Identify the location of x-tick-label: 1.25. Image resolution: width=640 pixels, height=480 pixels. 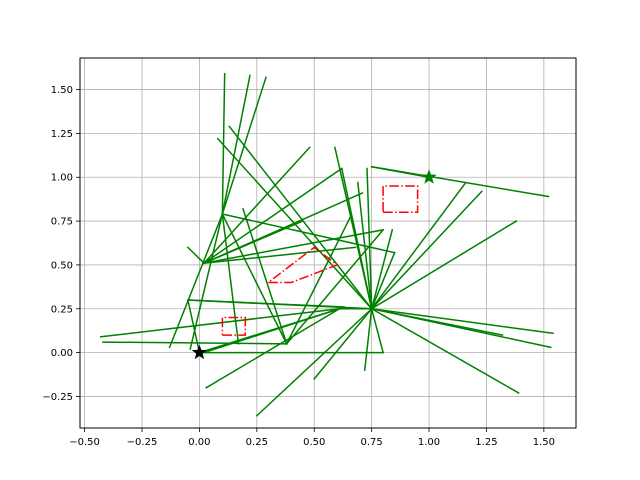
(486, 442).